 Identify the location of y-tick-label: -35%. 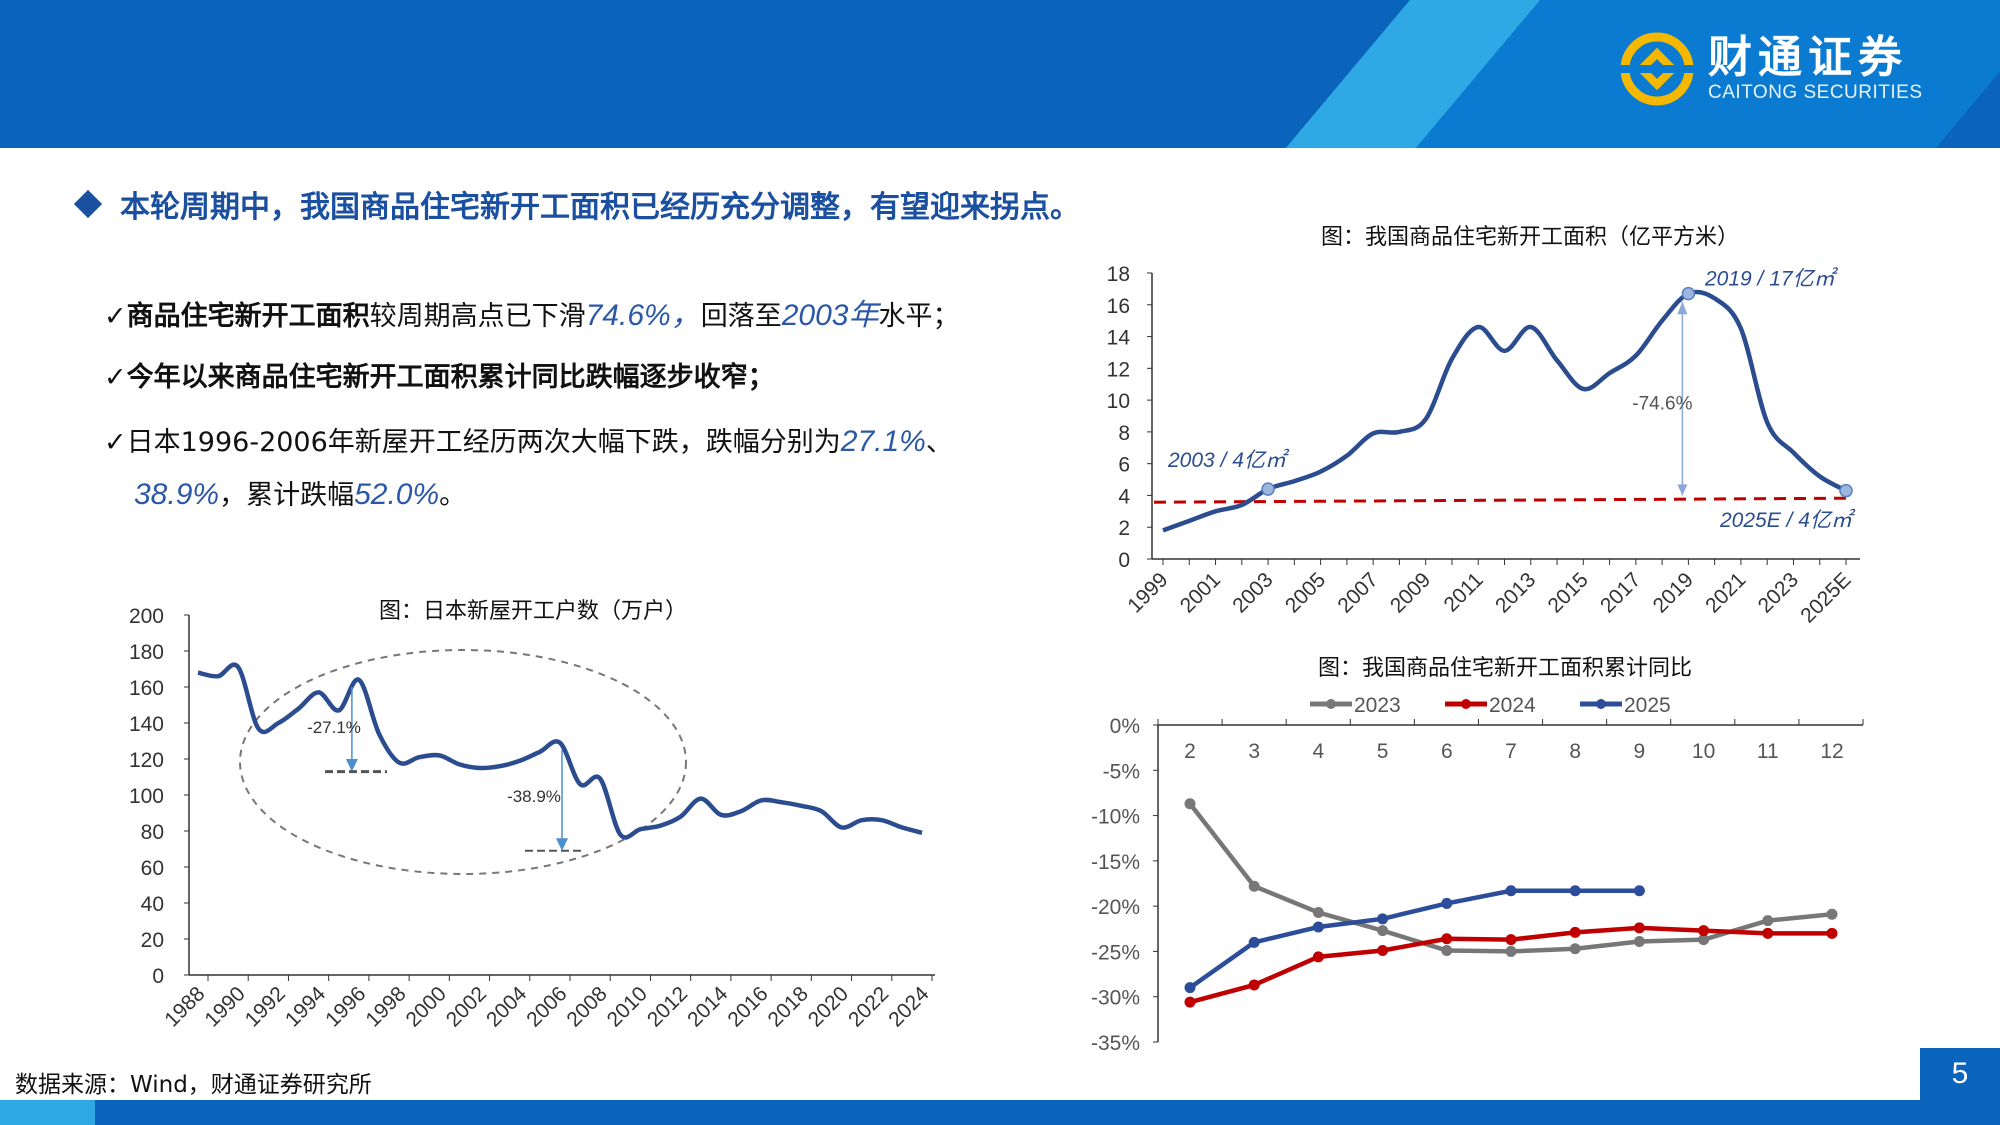
(1115, 1043).